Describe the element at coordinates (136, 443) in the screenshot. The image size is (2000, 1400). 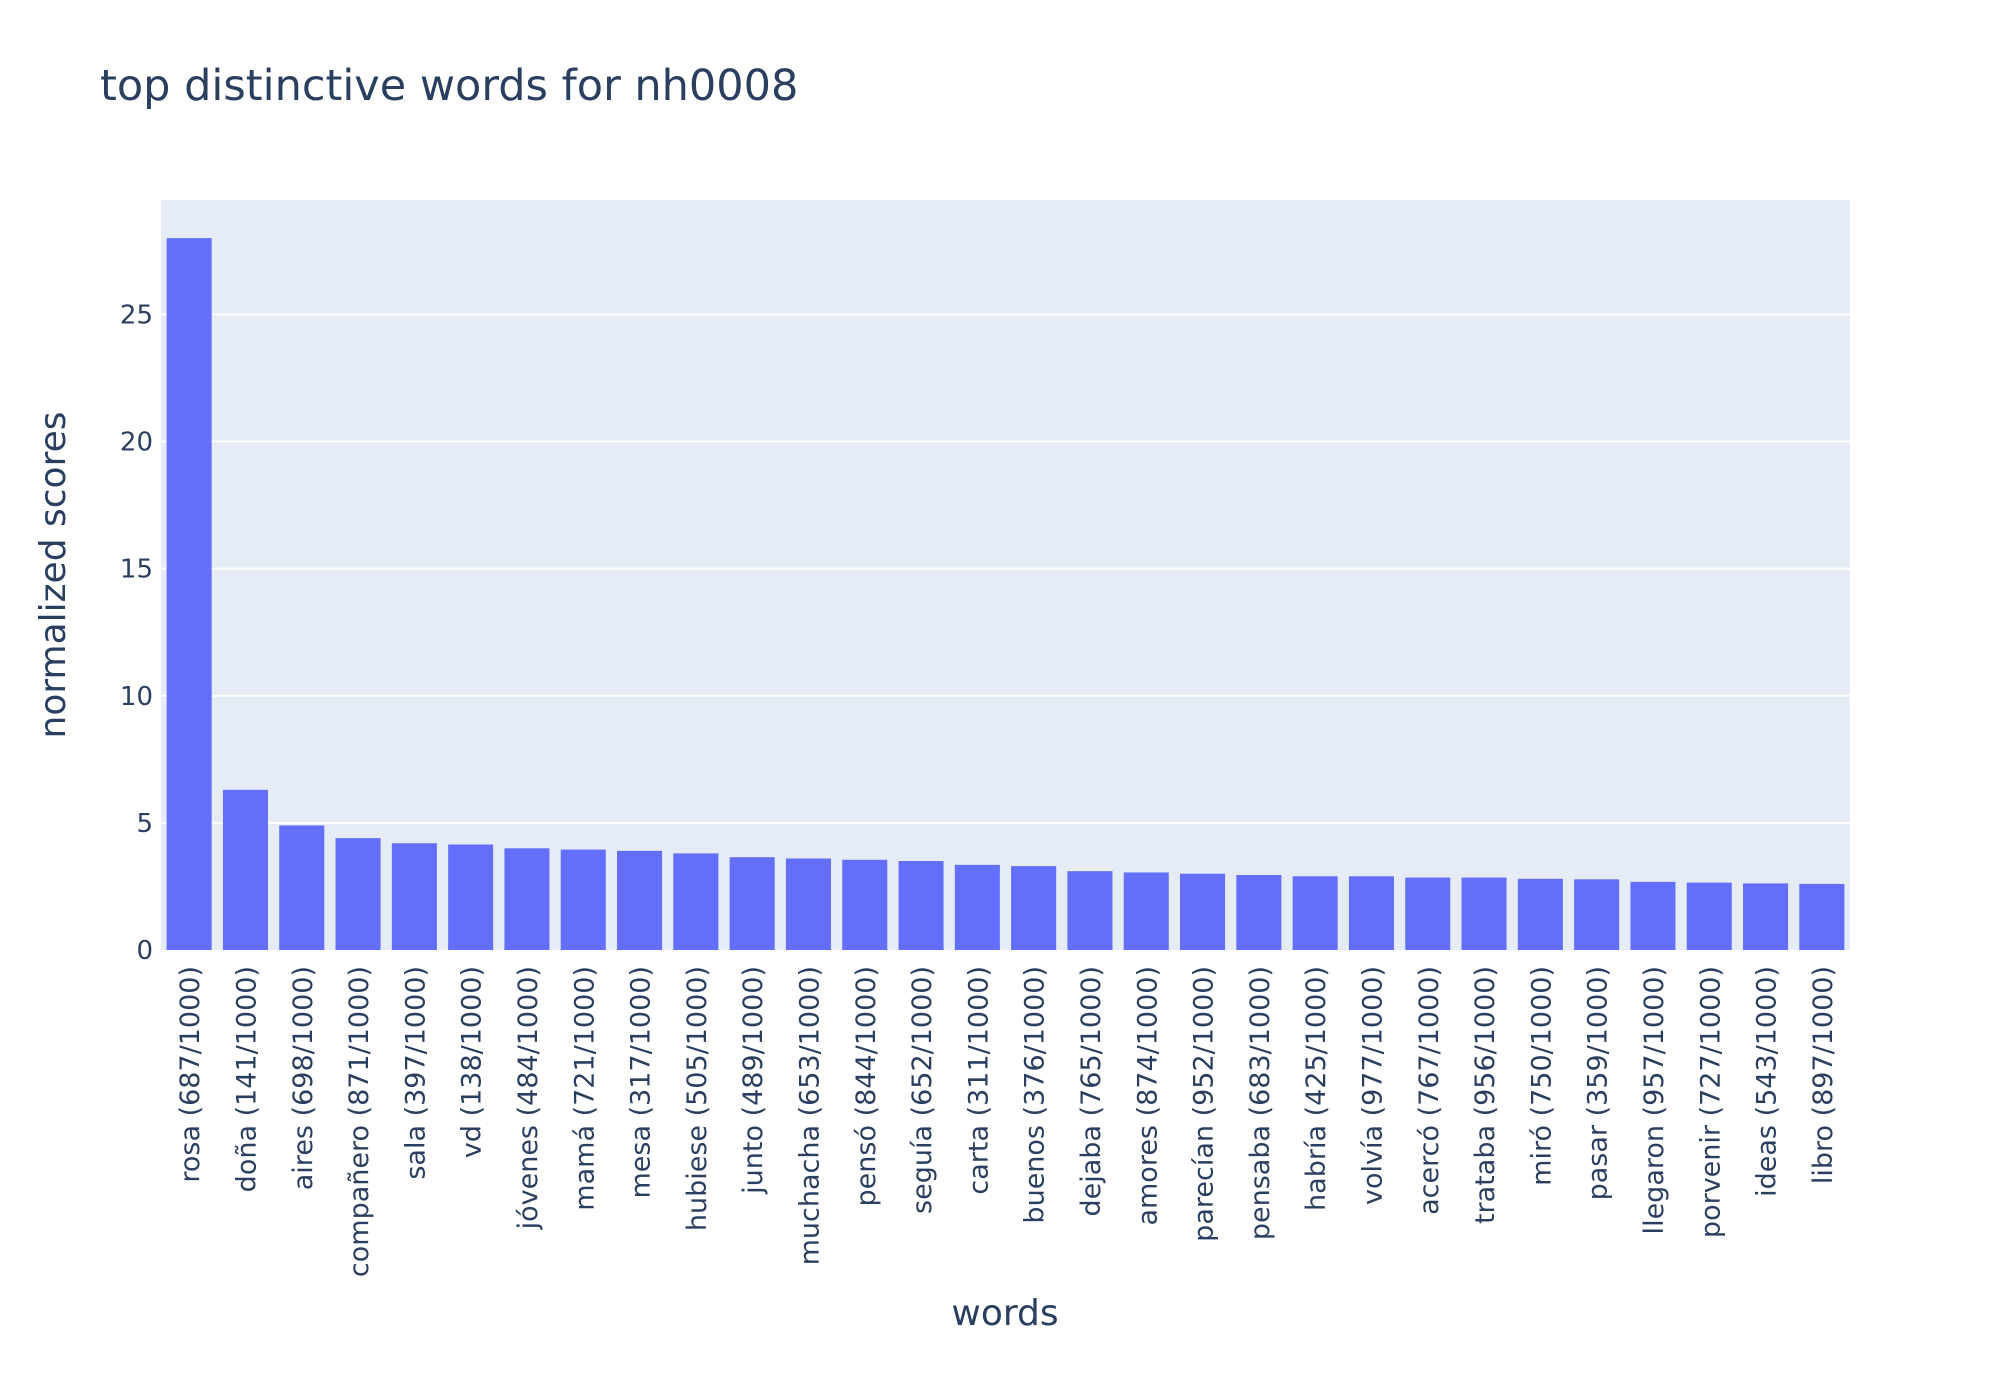
I see `y-tick-label: 20` at that location.